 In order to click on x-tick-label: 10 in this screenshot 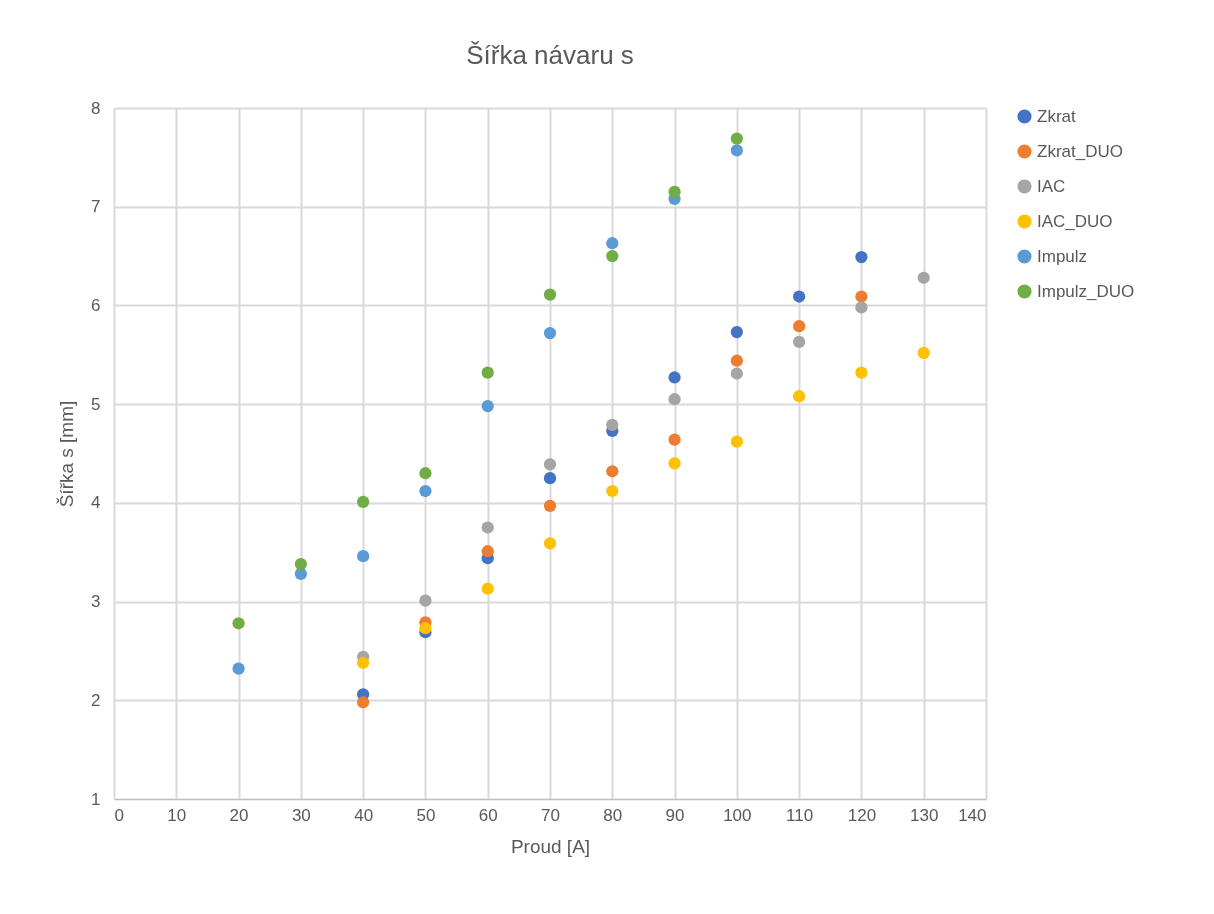, I will do `click(177, 815)`.